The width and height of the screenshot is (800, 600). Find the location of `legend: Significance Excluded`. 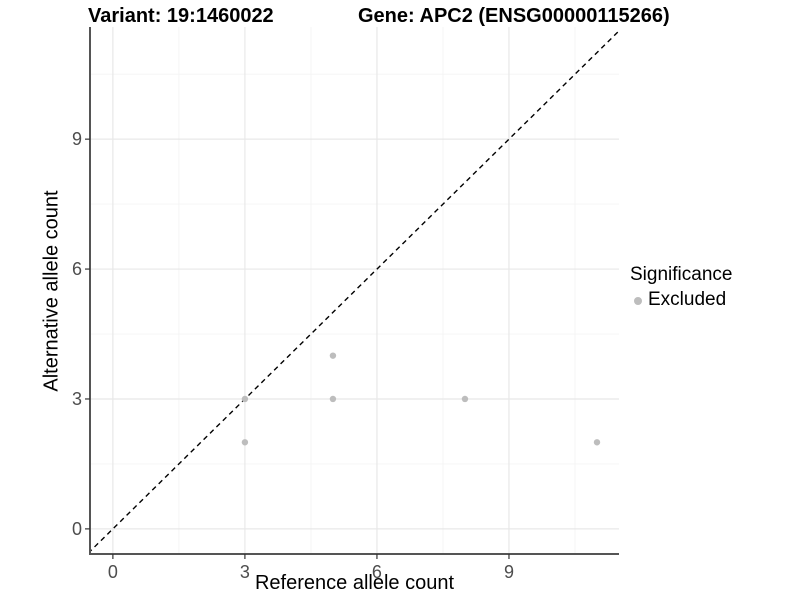

legend: Significance Excluded is located at coordinates (681, 287).